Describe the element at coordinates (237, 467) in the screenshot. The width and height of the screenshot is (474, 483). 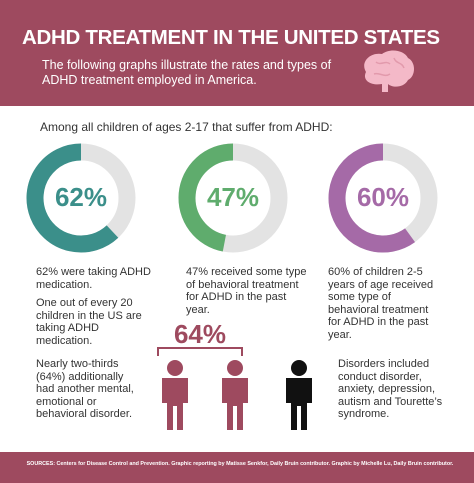
I see `footer` at that location.